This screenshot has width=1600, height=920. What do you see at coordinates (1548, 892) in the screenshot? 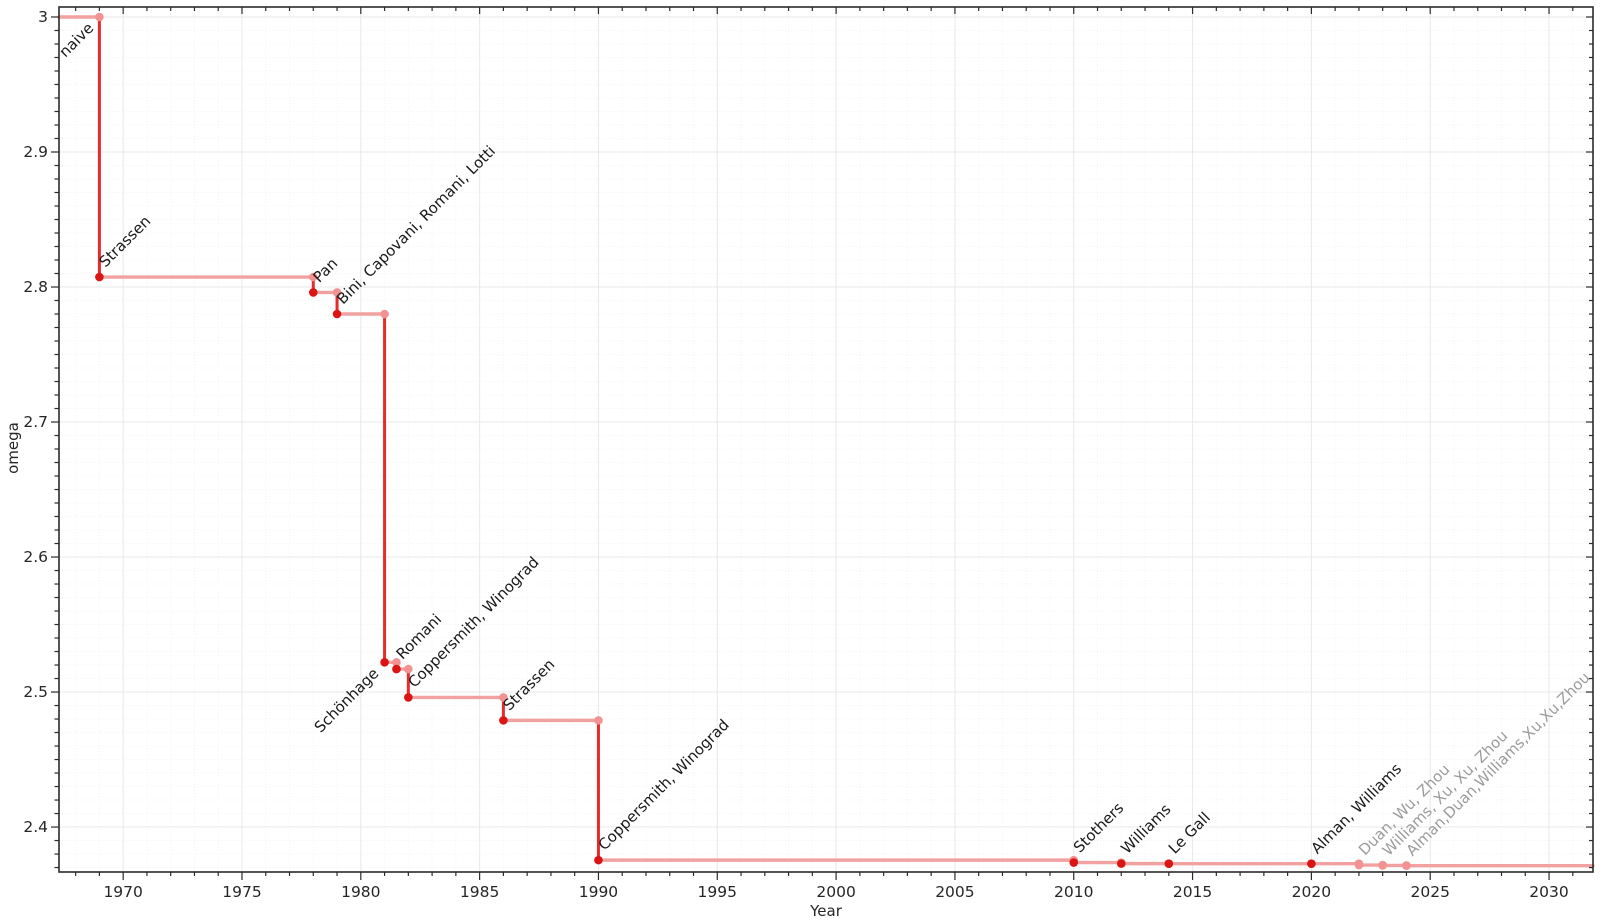
I see `x-tick-label: 2030` at bounding box center [1548, 892].